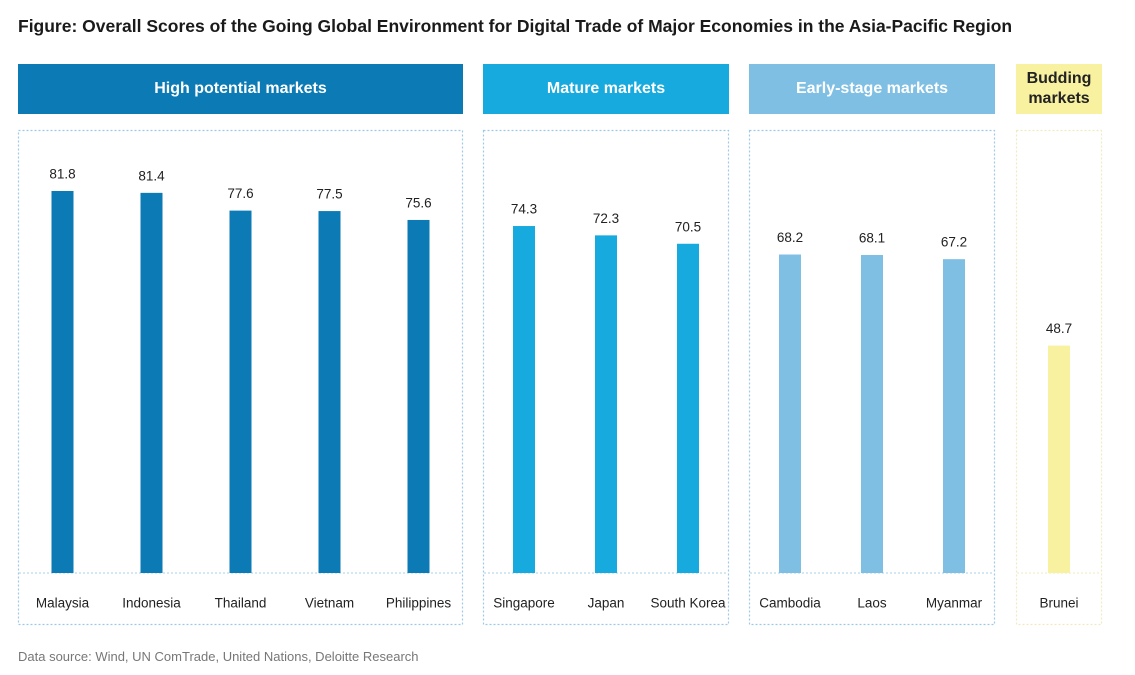 The image size is (1135, 675). What do you see at coordinates (240, 89) in the screenshot?
I see `group-header: High potential markets` at bounding box center [240, 89].